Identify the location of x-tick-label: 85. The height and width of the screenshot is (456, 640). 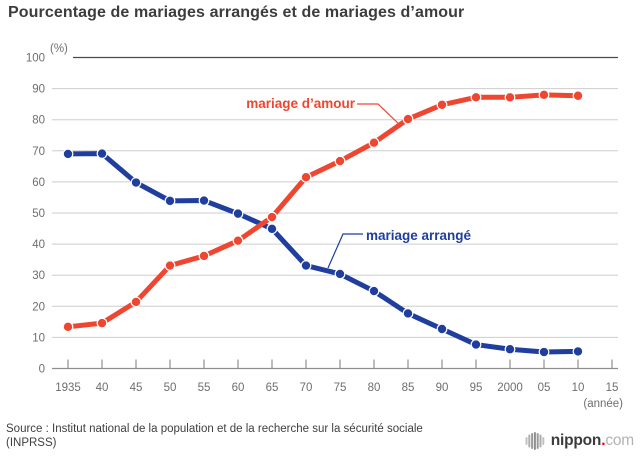
(408, 388).